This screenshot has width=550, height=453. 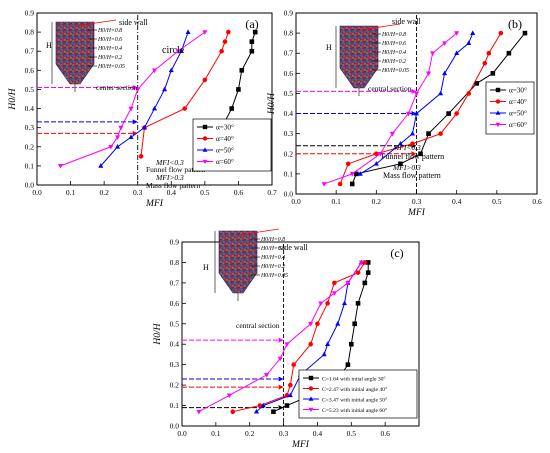 I want to click on panel-label: (a), so click(x=251, y=24).